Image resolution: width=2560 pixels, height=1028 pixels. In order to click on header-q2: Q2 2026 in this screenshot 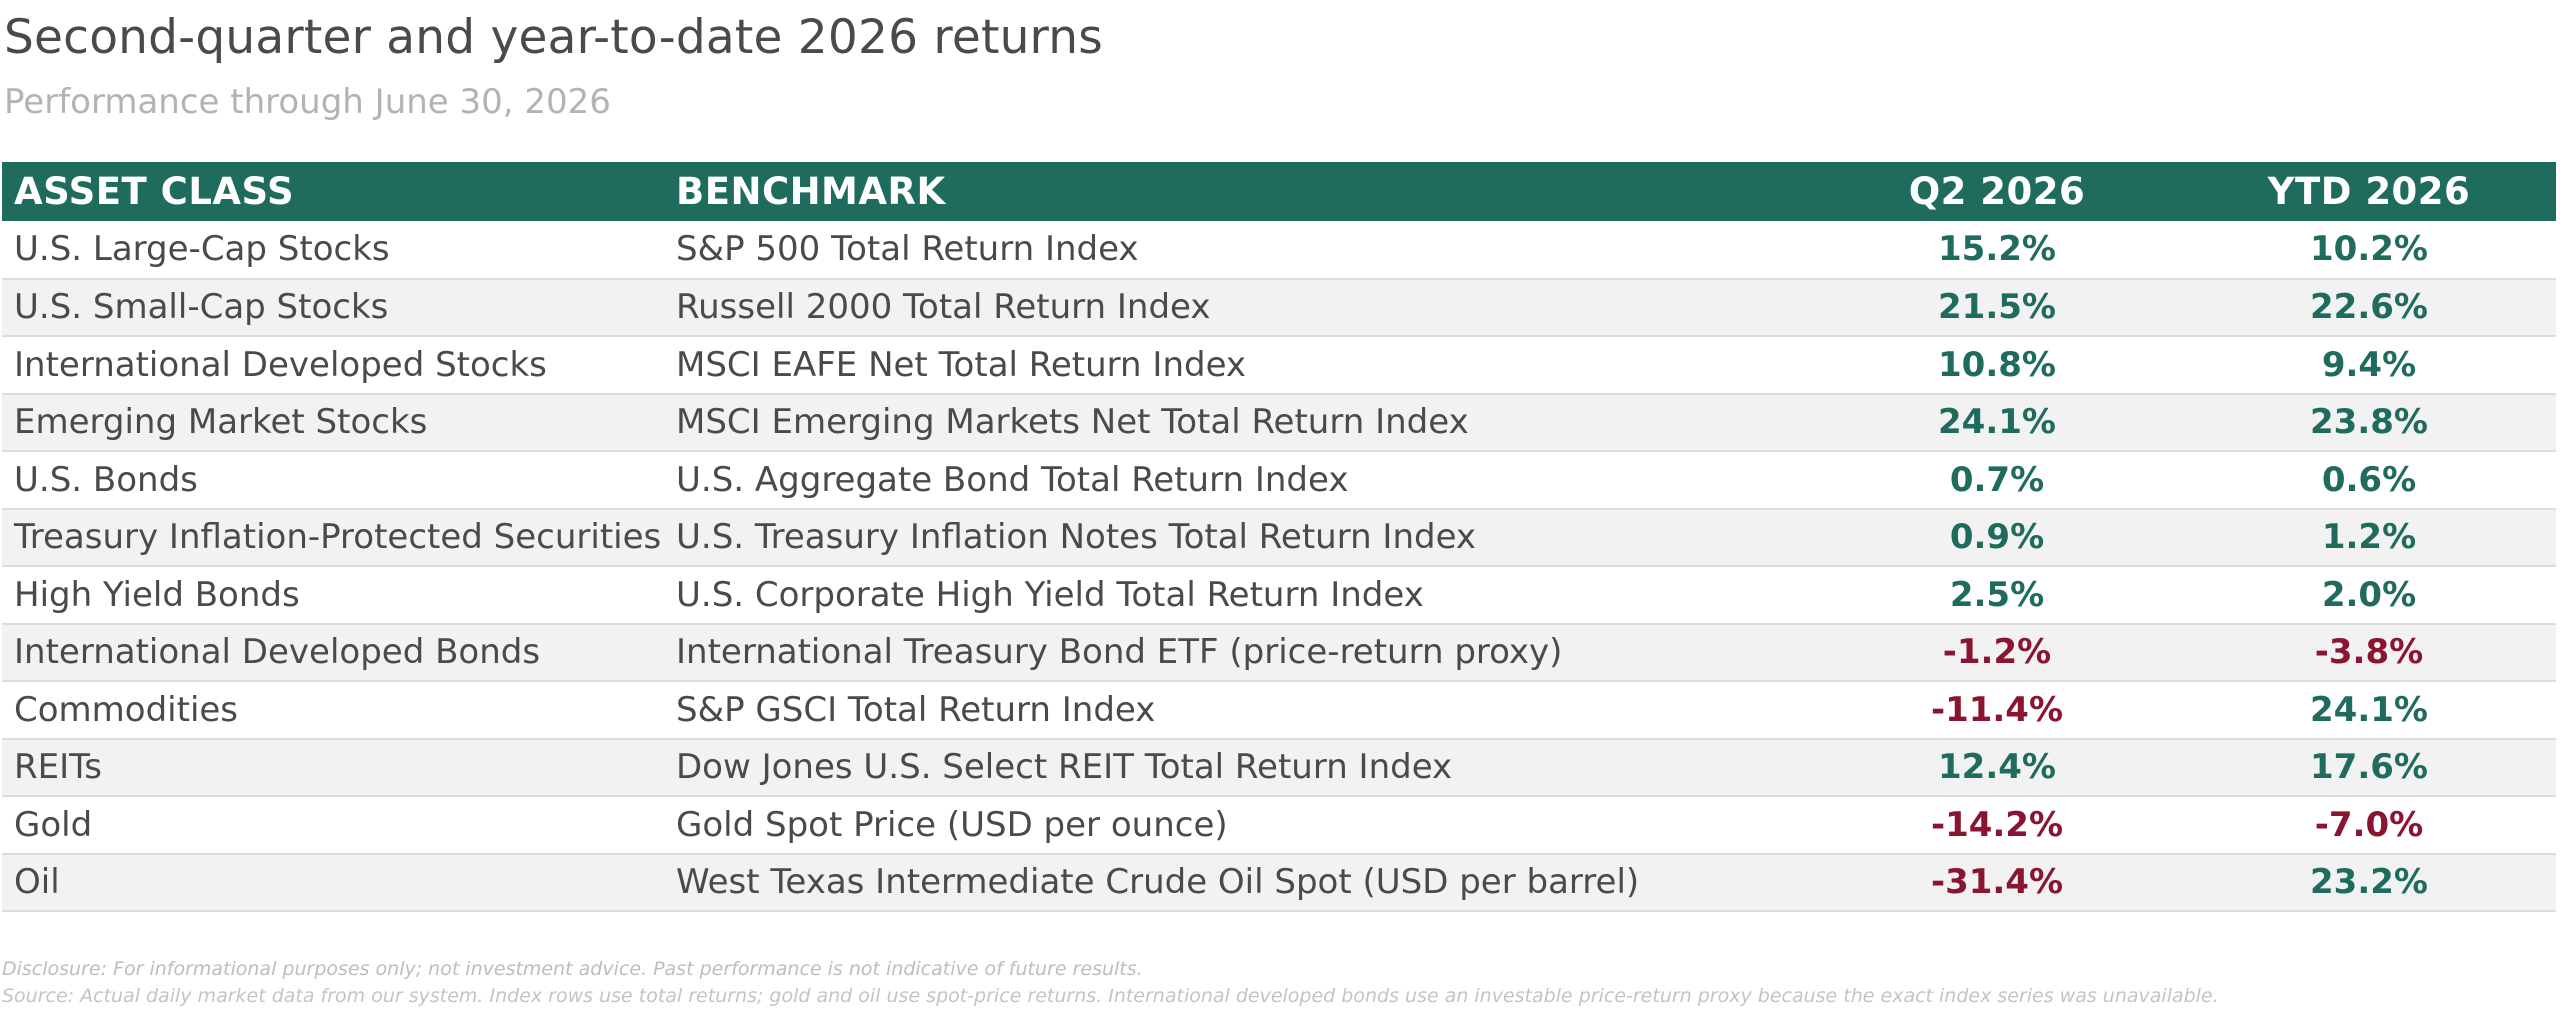, I will do `click(1997, 191)`.